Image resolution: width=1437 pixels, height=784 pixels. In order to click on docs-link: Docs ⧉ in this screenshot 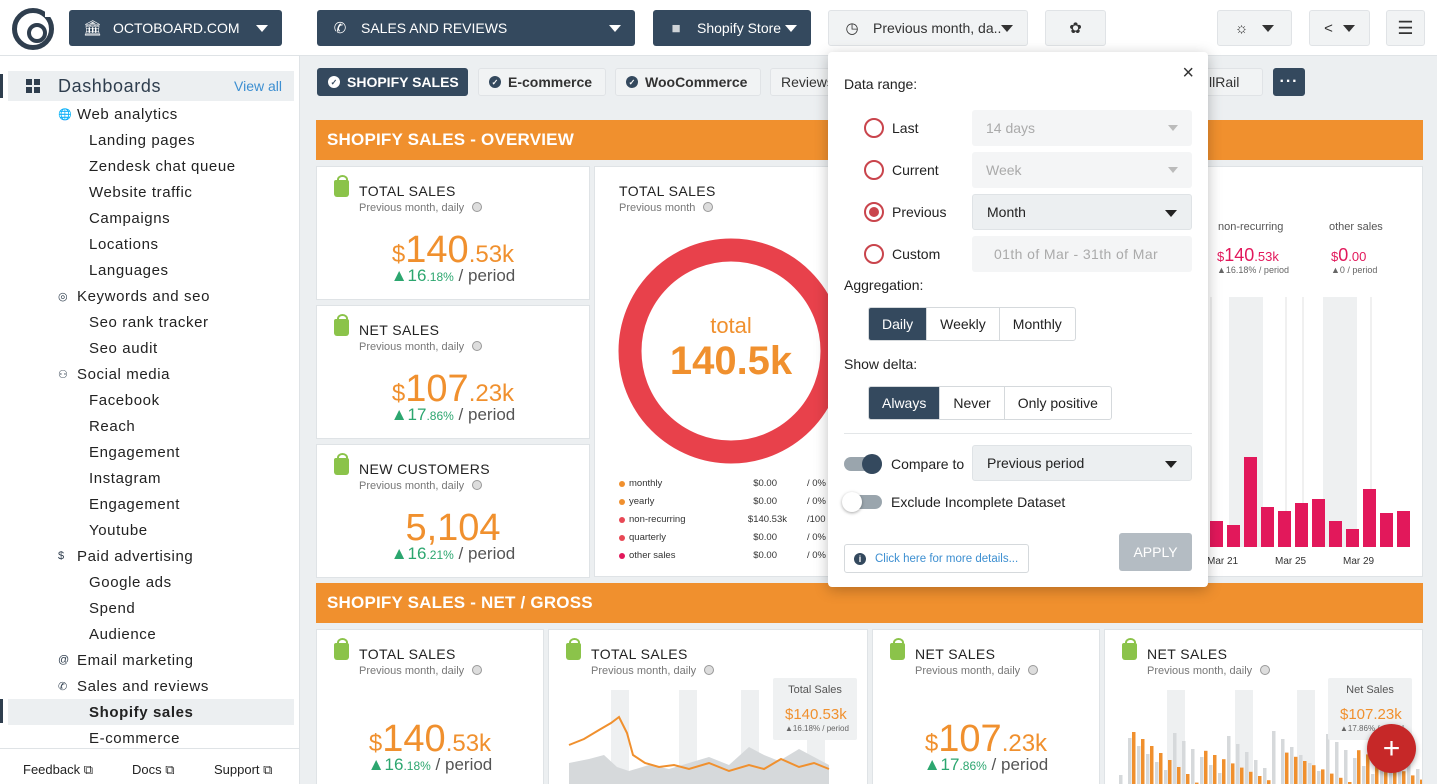, I will do `click(153, 769)`.